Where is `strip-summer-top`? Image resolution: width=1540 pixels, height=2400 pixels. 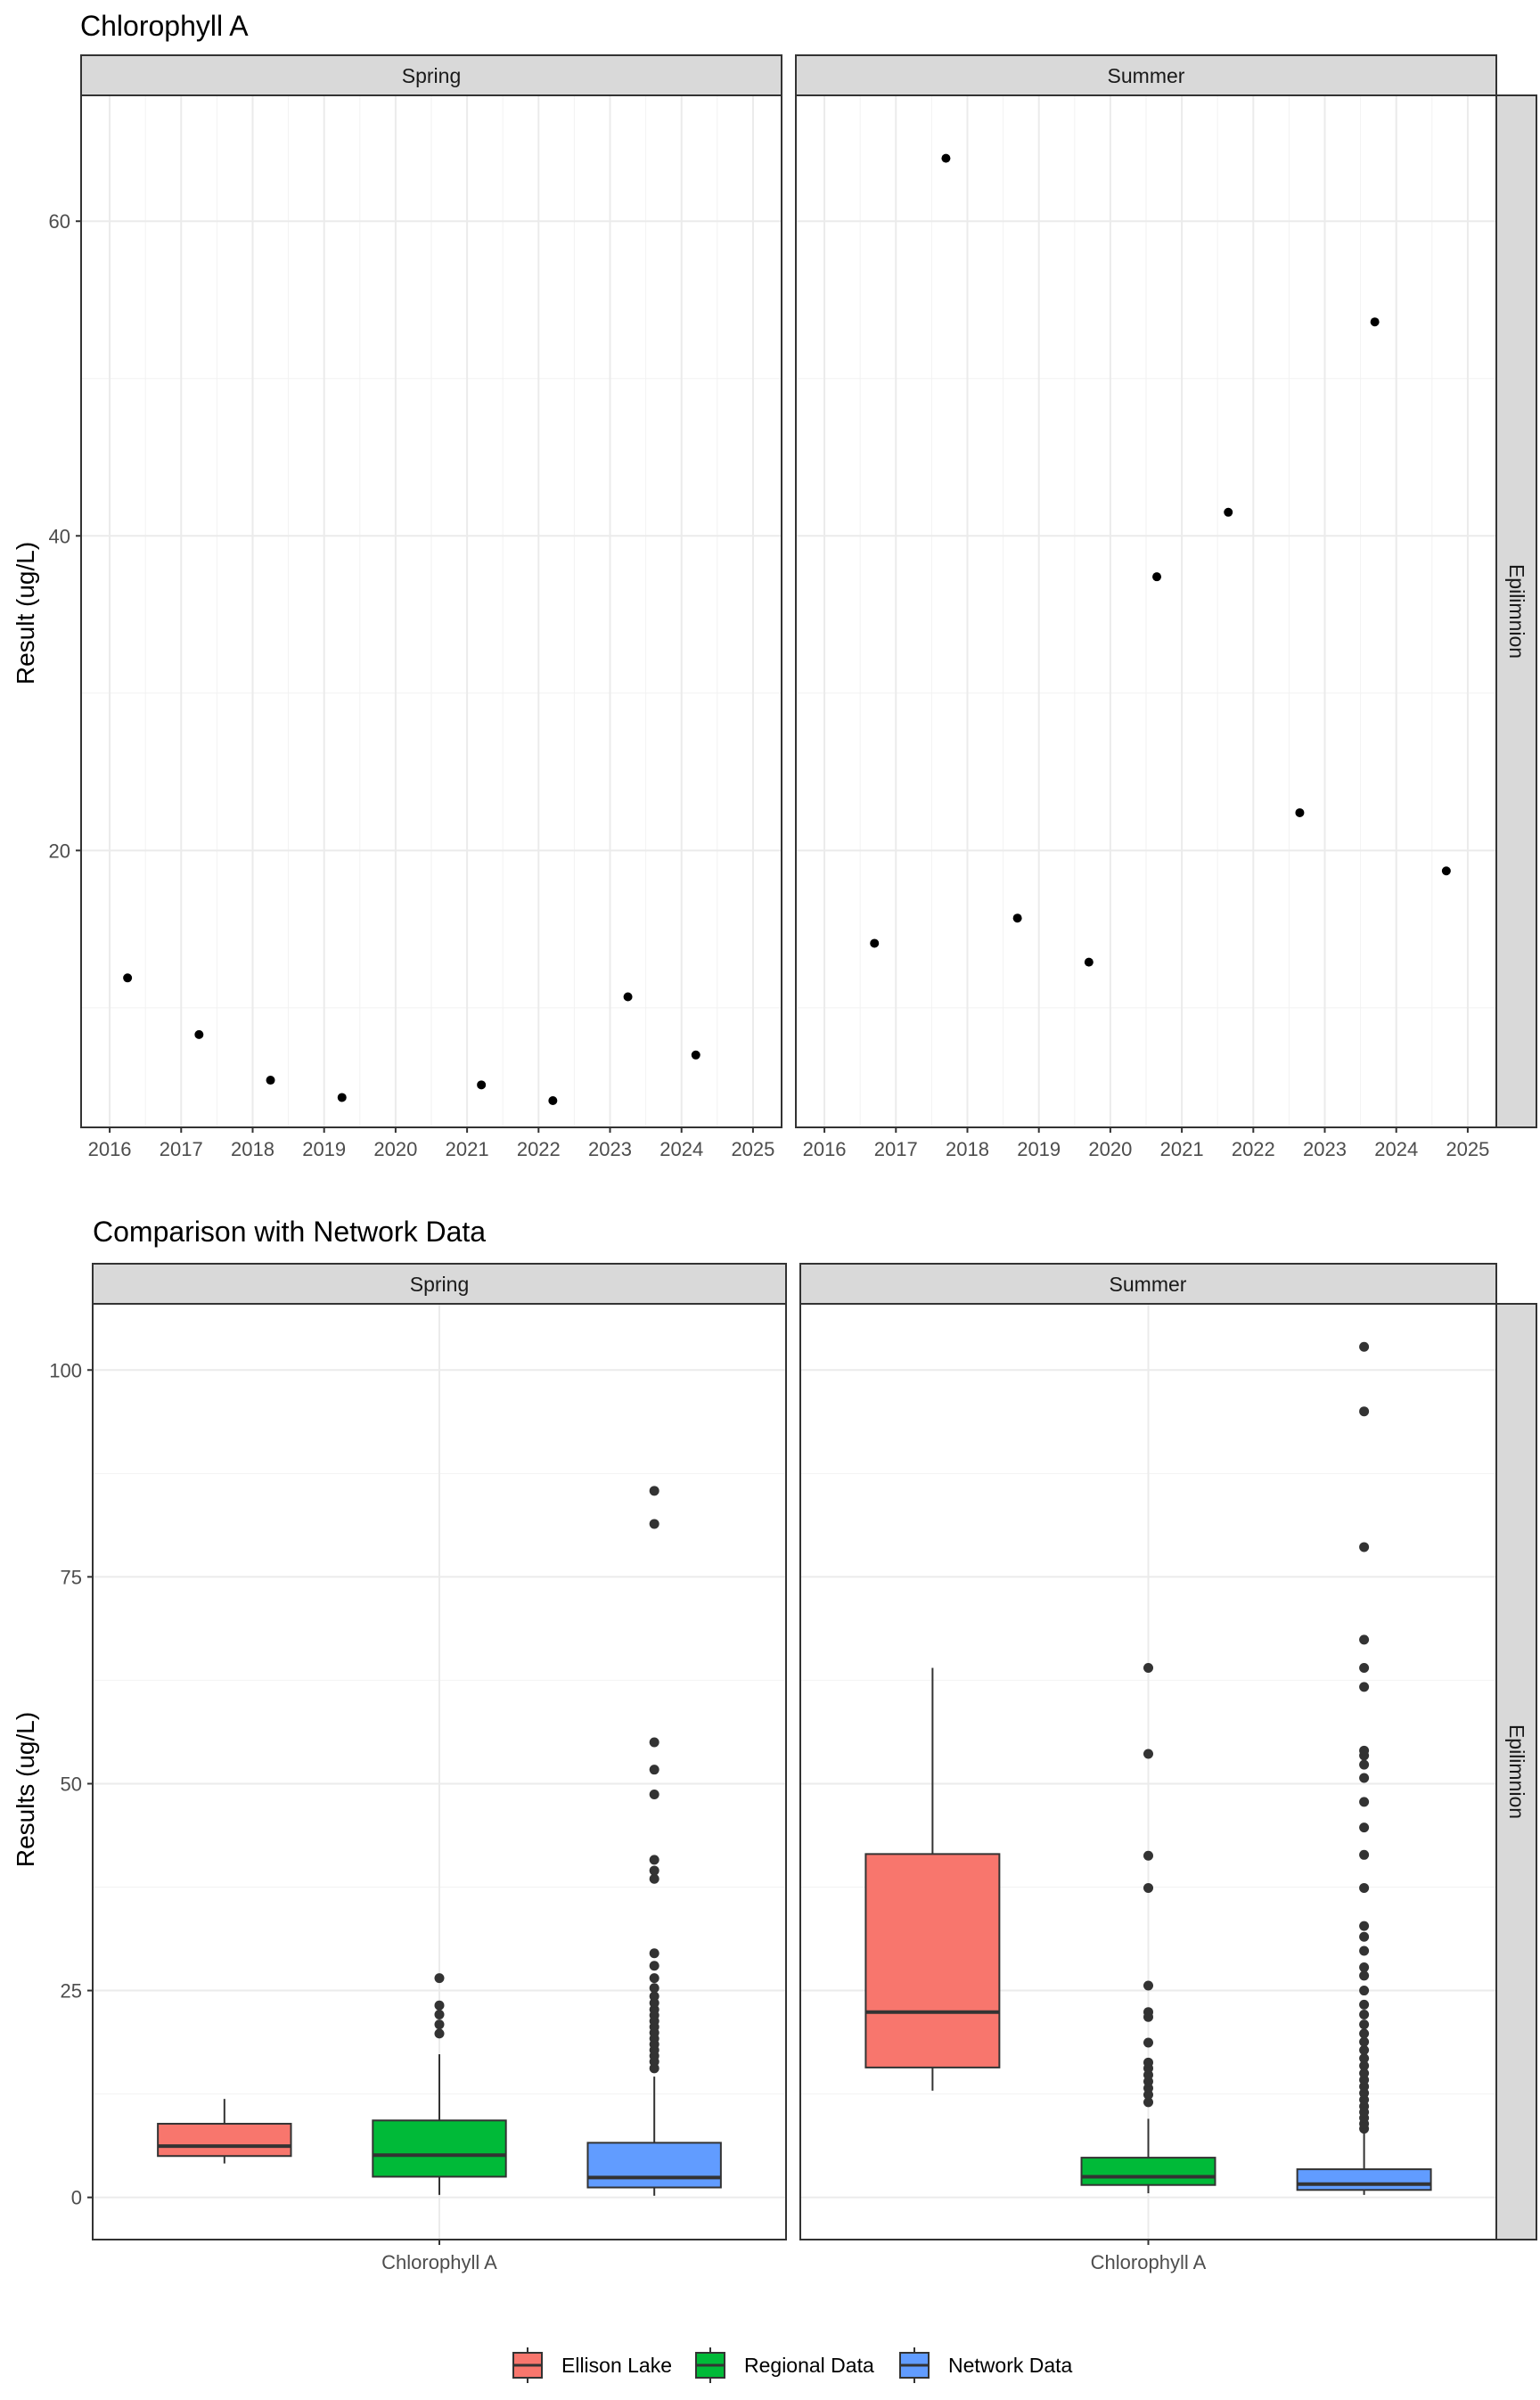
strip-summer-top is located at coordinates (1146, 75).